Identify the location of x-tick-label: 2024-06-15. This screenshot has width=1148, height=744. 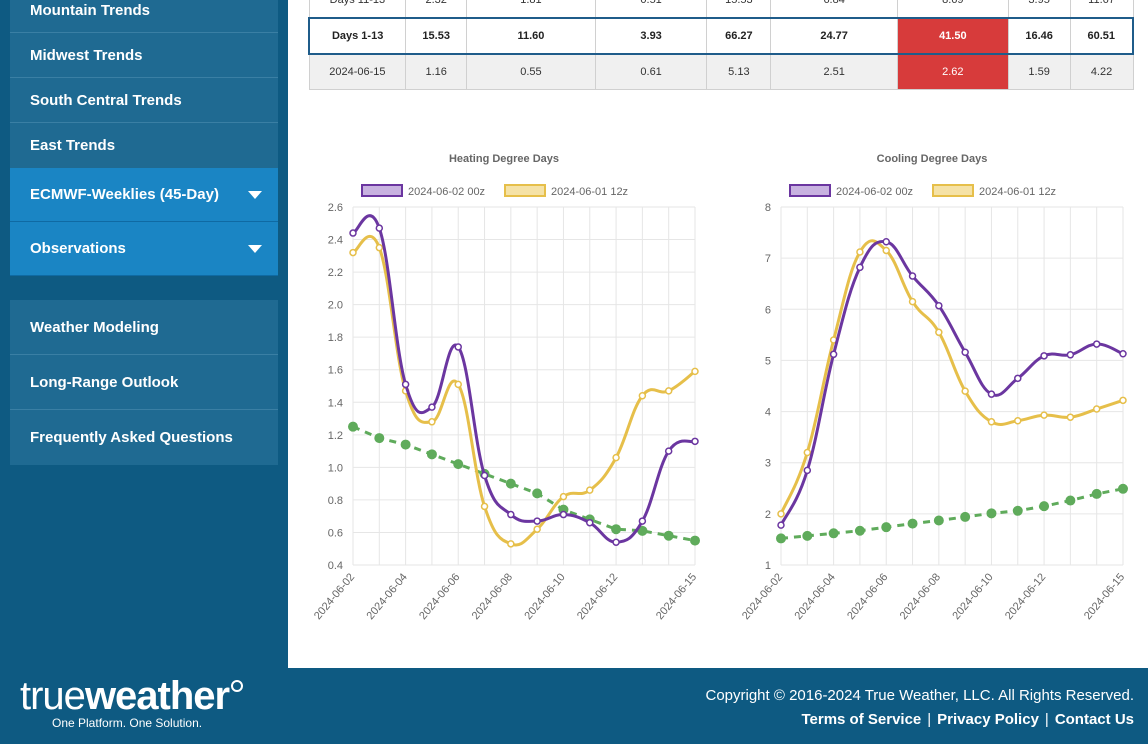
(1104, 596).